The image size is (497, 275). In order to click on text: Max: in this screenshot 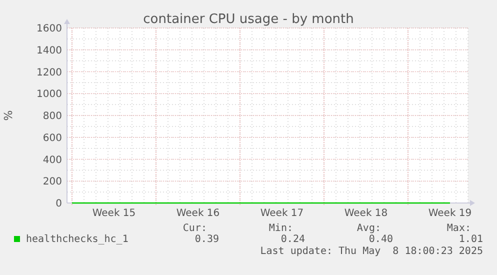, I will do `click(458, 228)`.